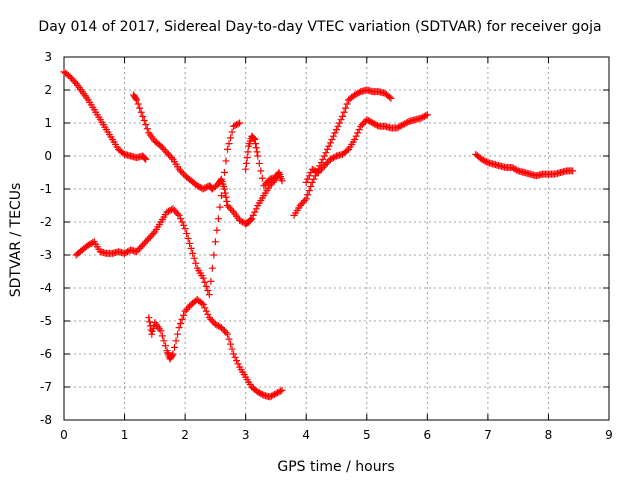 Image resolution: width=640 pixels, height=480 pixels. Describe the element at coordinates (46, 222) in the screenshot. I see `y-tick-label: -2` at that location.